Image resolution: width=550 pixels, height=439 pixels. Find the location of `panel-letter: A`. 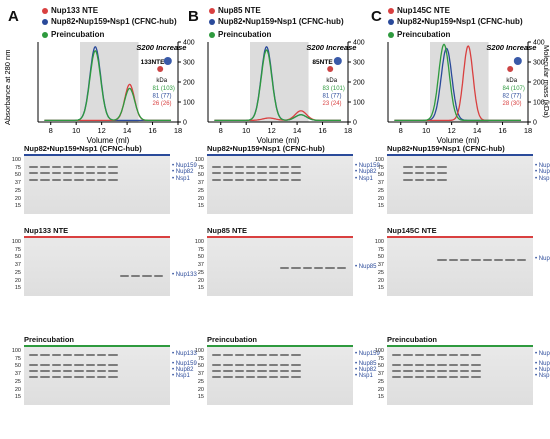

panel-letter: A is located at coordinates (13, 16).